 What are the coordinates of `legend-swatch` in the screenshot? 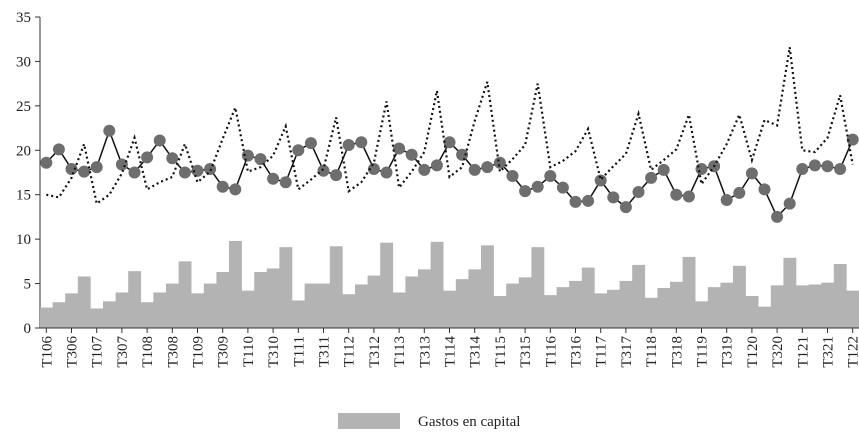 It's located at (369, 421).